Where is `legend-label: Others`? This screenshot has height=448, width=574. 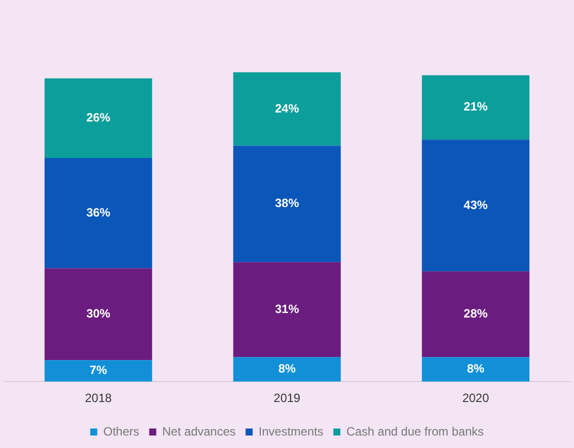 legend-label: Others is located at coordinates (121, 431).